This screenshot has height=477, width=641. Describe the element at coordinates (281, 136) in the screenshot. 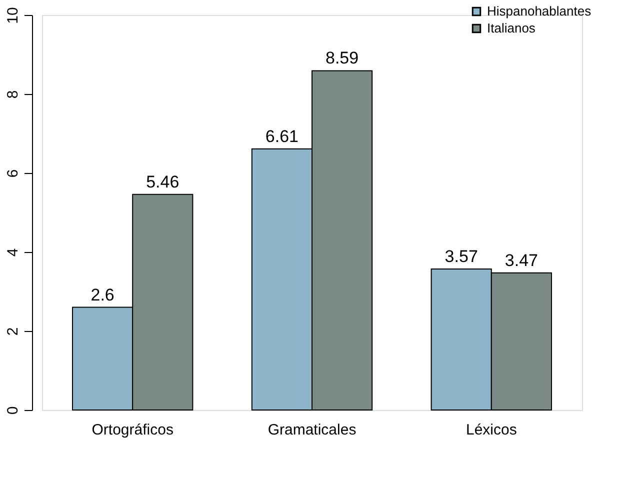

I see `data-label: 6.61` at that location.